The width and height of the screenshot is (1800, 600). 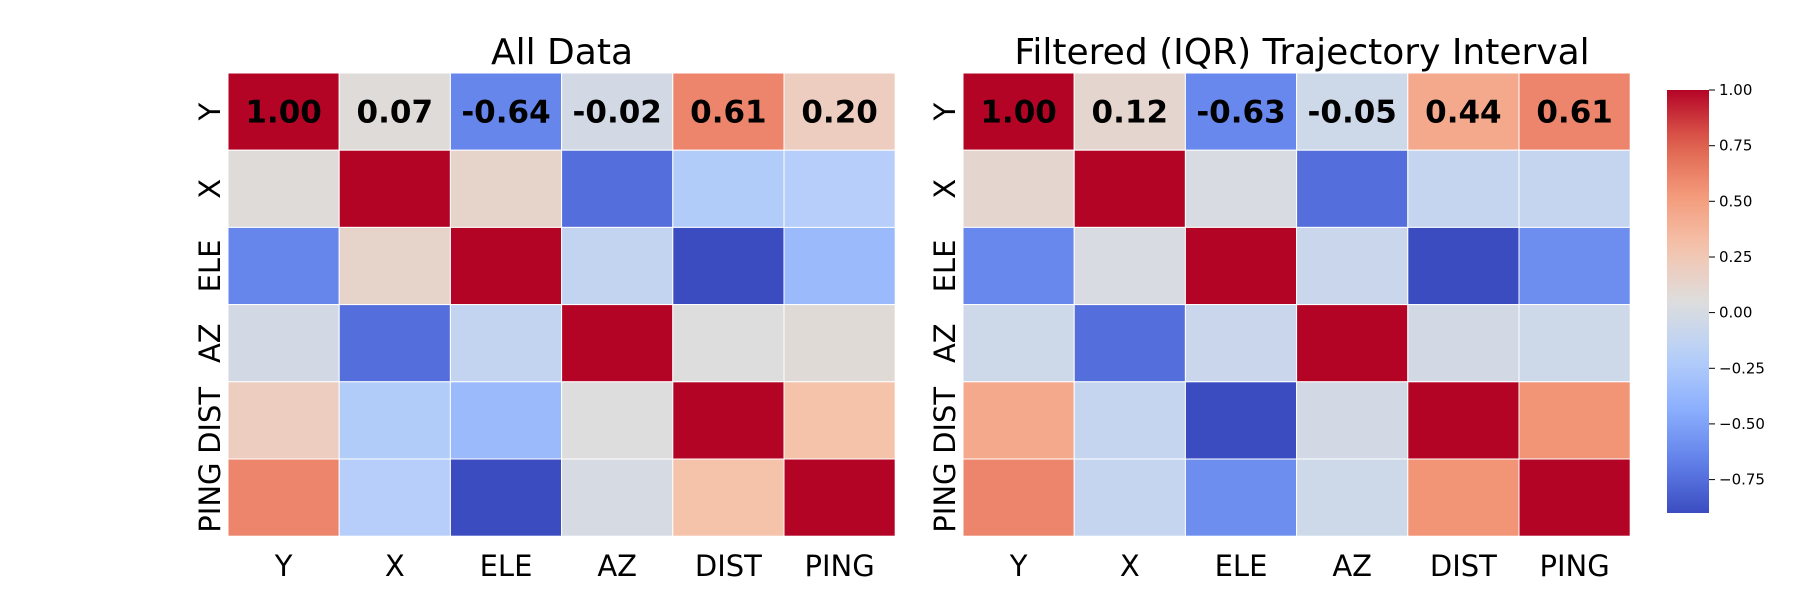 What do you see at coordinates (1688, 301) in the screenshot?
I see `colorbar-gradient` at bounding box center [1688, 301].